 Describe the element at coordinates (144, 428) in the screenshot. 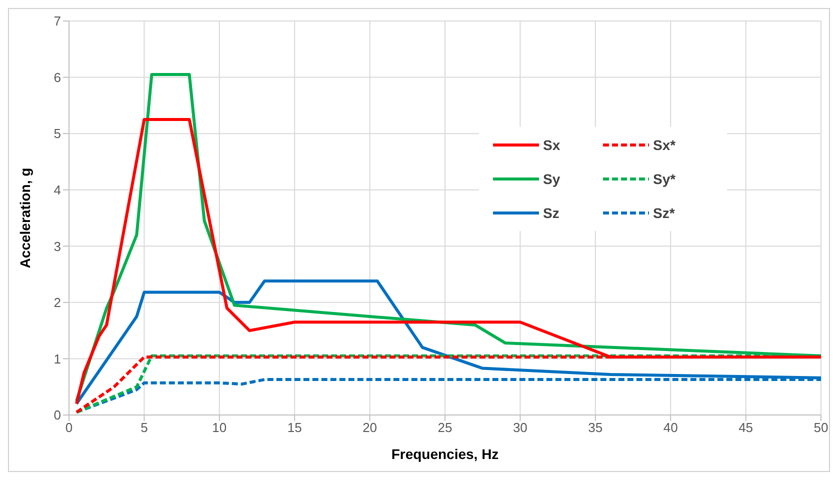

I see `x-tick-label: 5` at that location.